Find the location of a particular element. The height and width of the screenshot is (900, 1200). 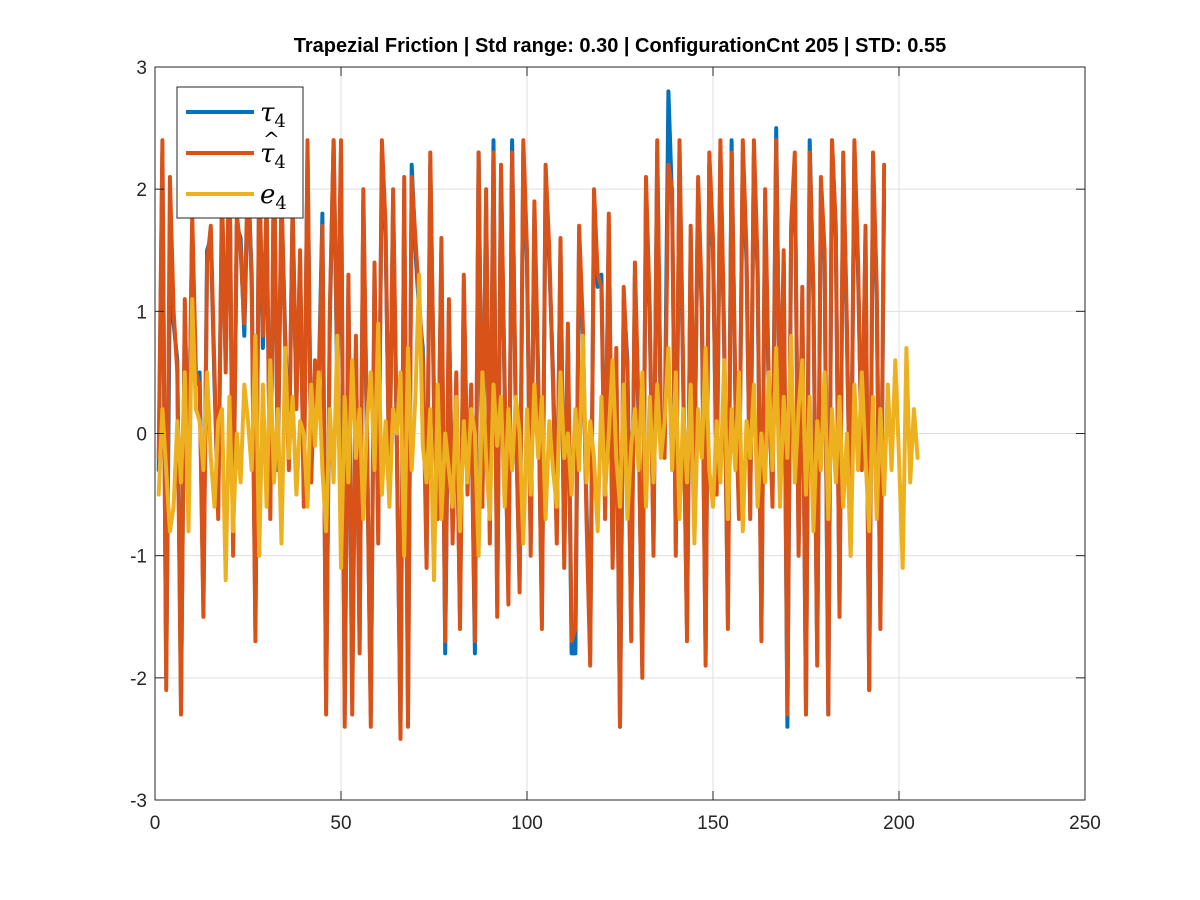

legend-label-base: e is located at coordinates (267, 195).